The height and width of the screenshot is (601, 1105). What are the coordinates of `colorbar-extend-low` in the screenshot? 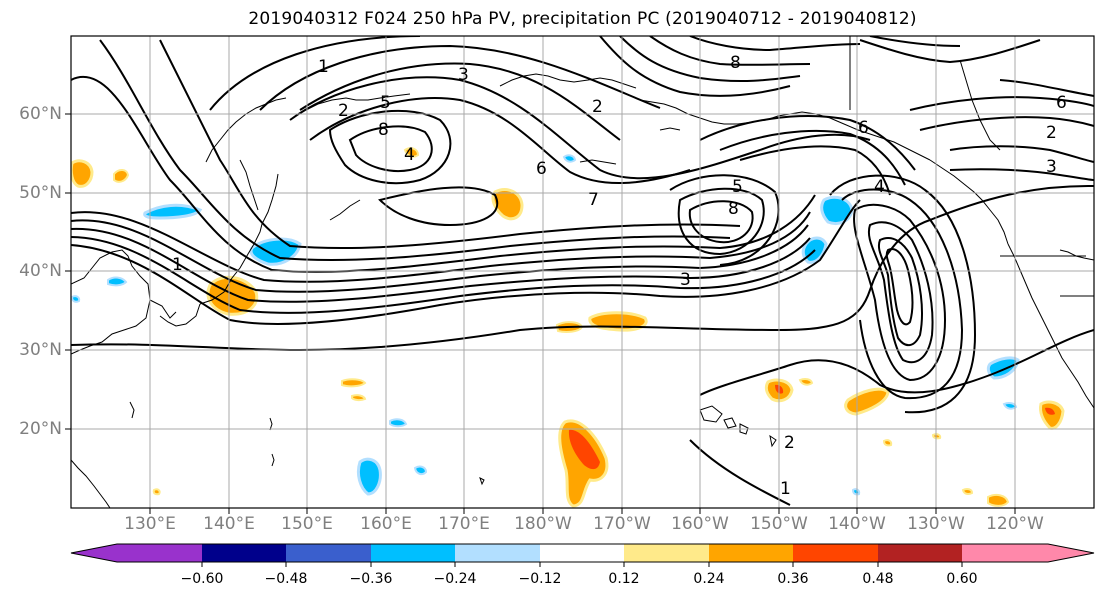 It's located at (94, 553).